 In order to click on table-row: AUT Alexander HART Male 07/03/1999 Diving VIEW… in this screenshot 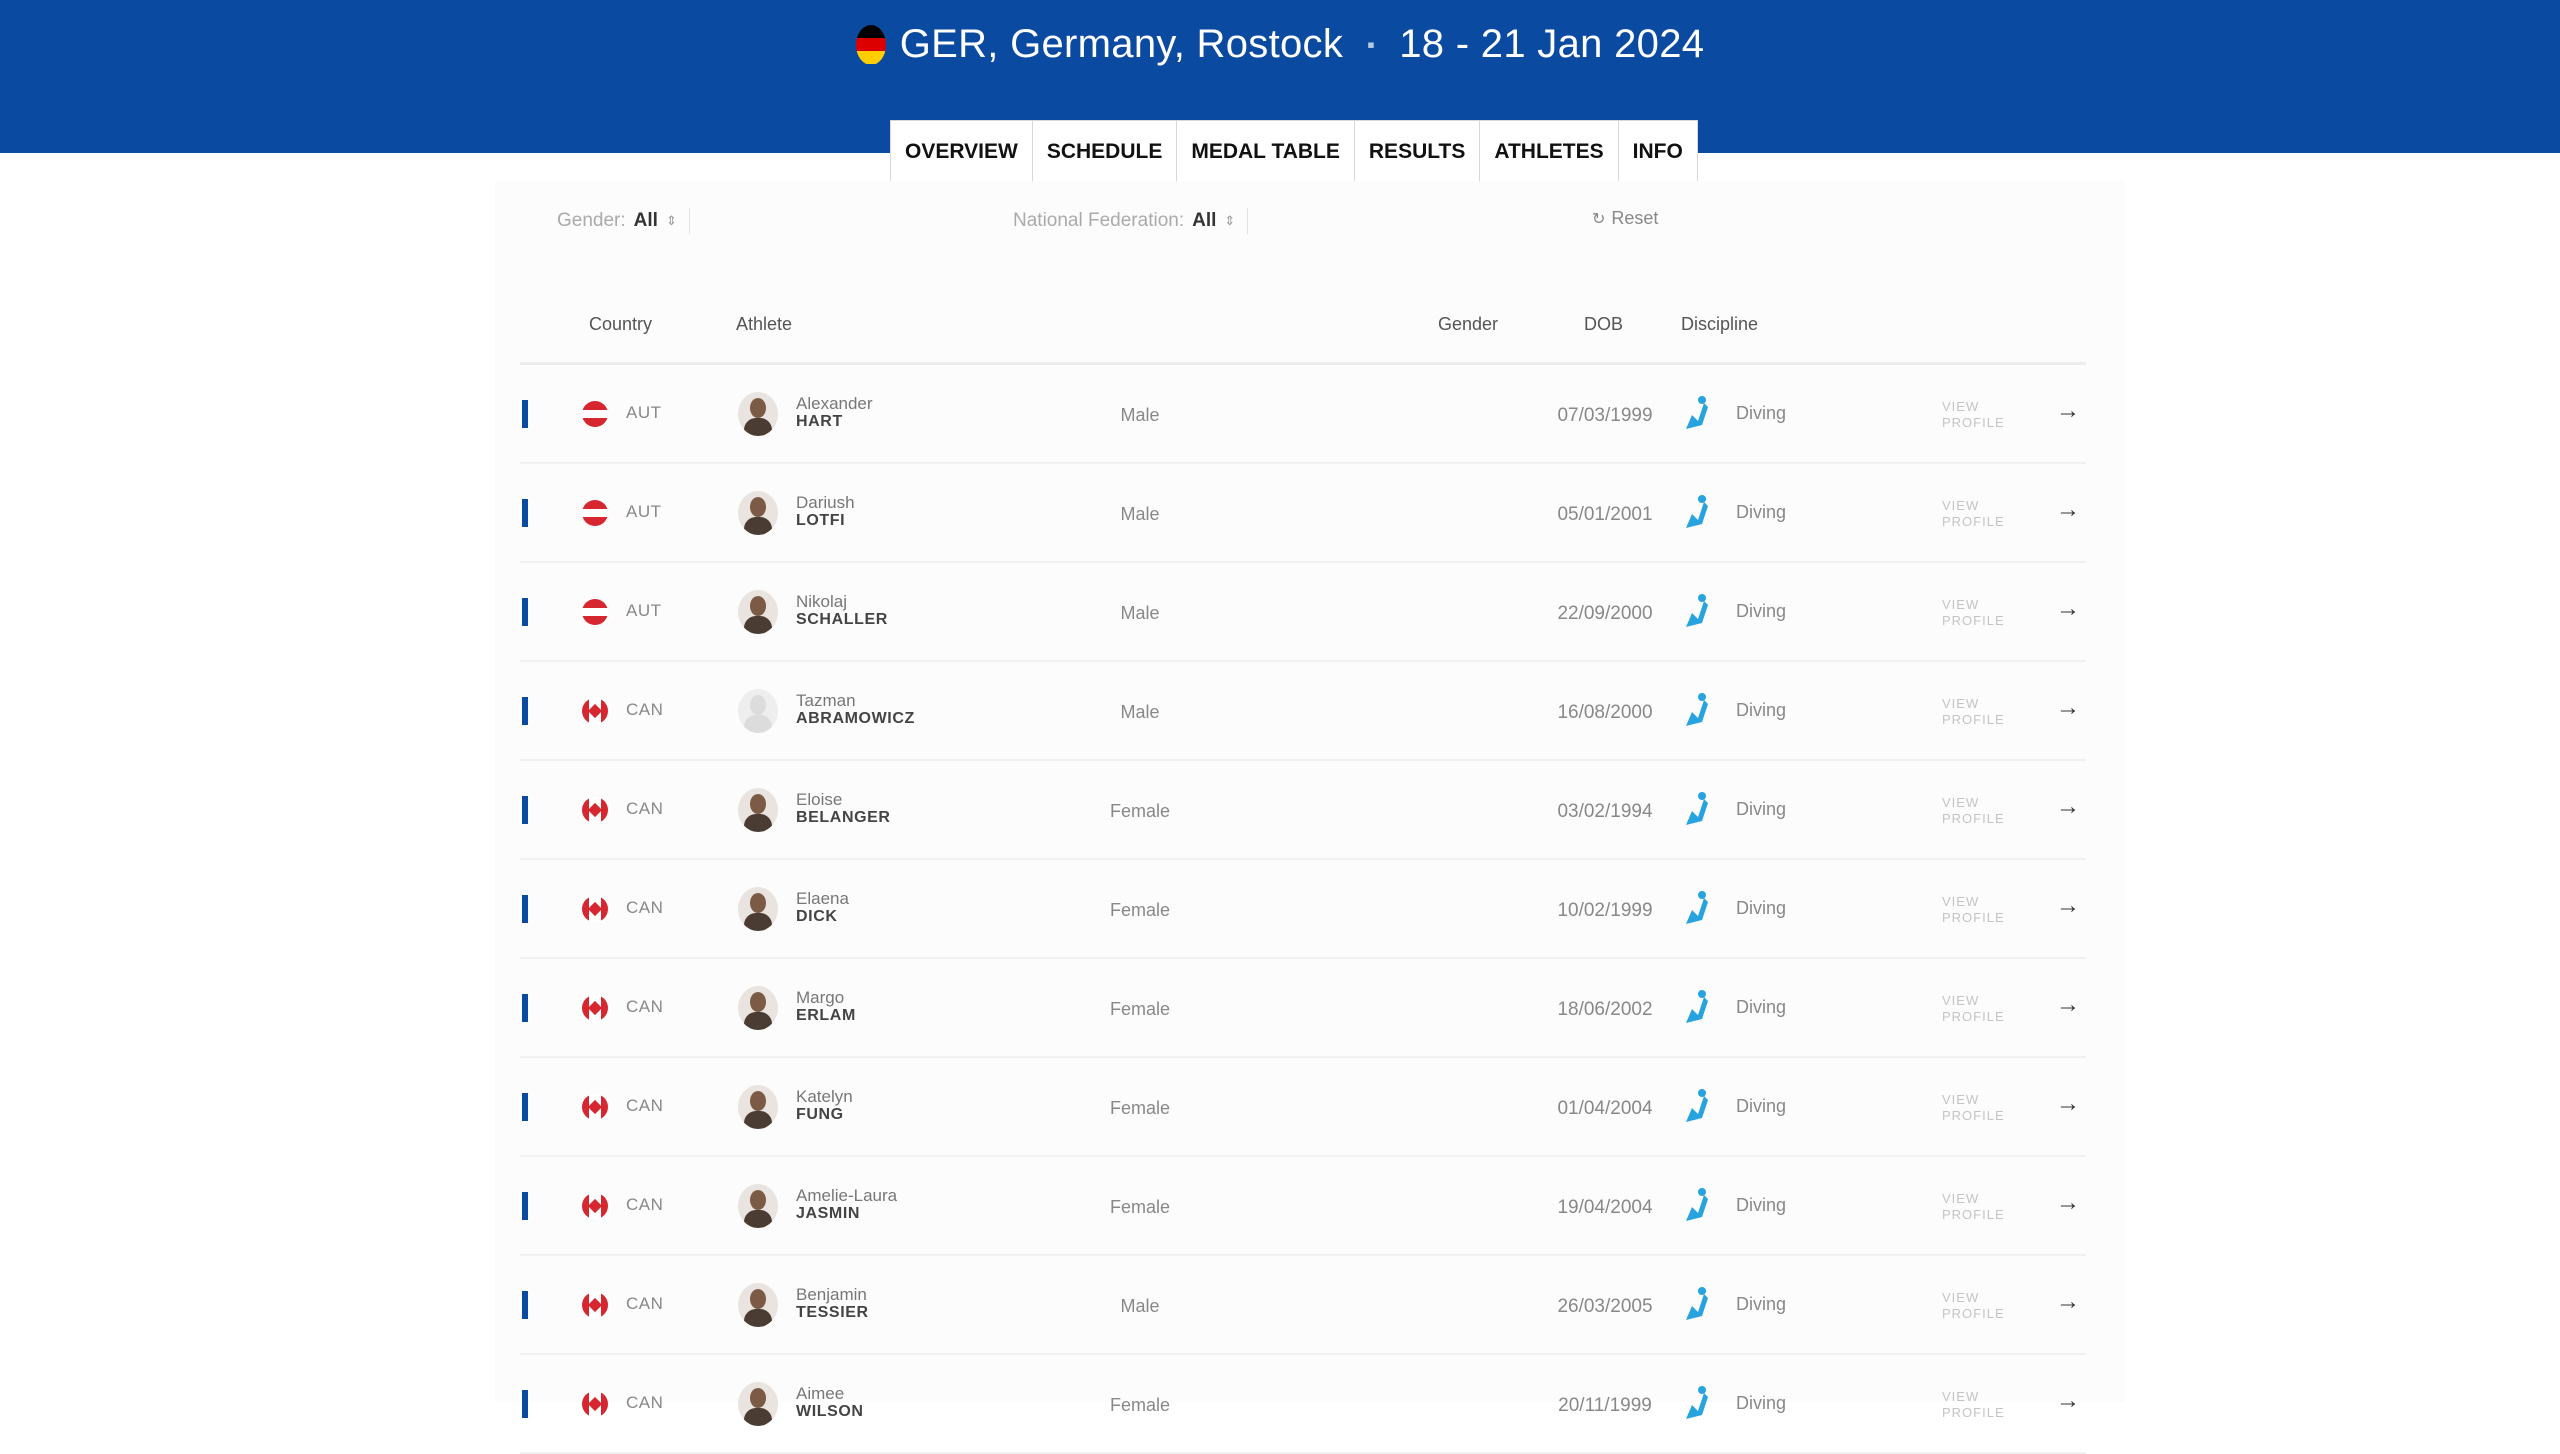, I will do `click(1303, 414)`.